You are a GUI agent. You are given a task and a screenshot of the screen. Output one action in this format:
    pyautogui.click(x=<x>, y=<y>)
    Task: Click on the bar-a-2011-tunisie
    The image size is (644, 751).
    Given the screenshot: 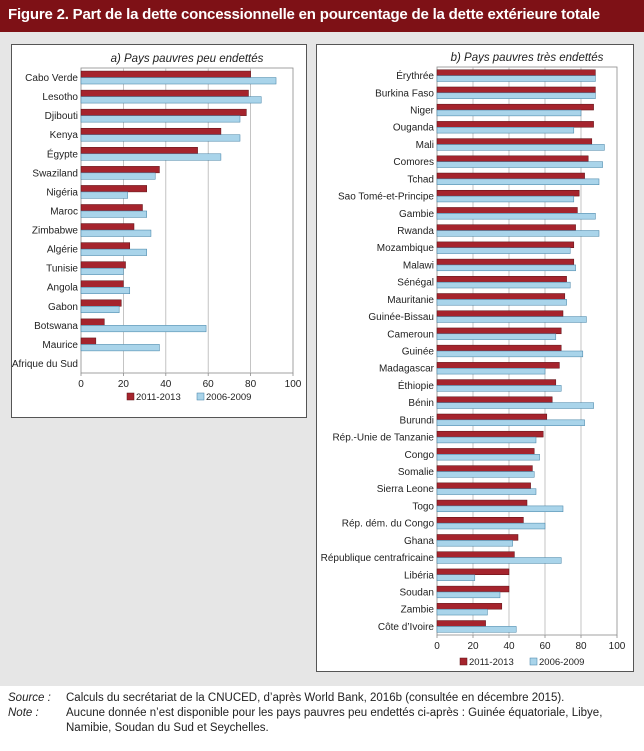 What is the action you would take?
    pyautogui.click(x=103, y=265)
    